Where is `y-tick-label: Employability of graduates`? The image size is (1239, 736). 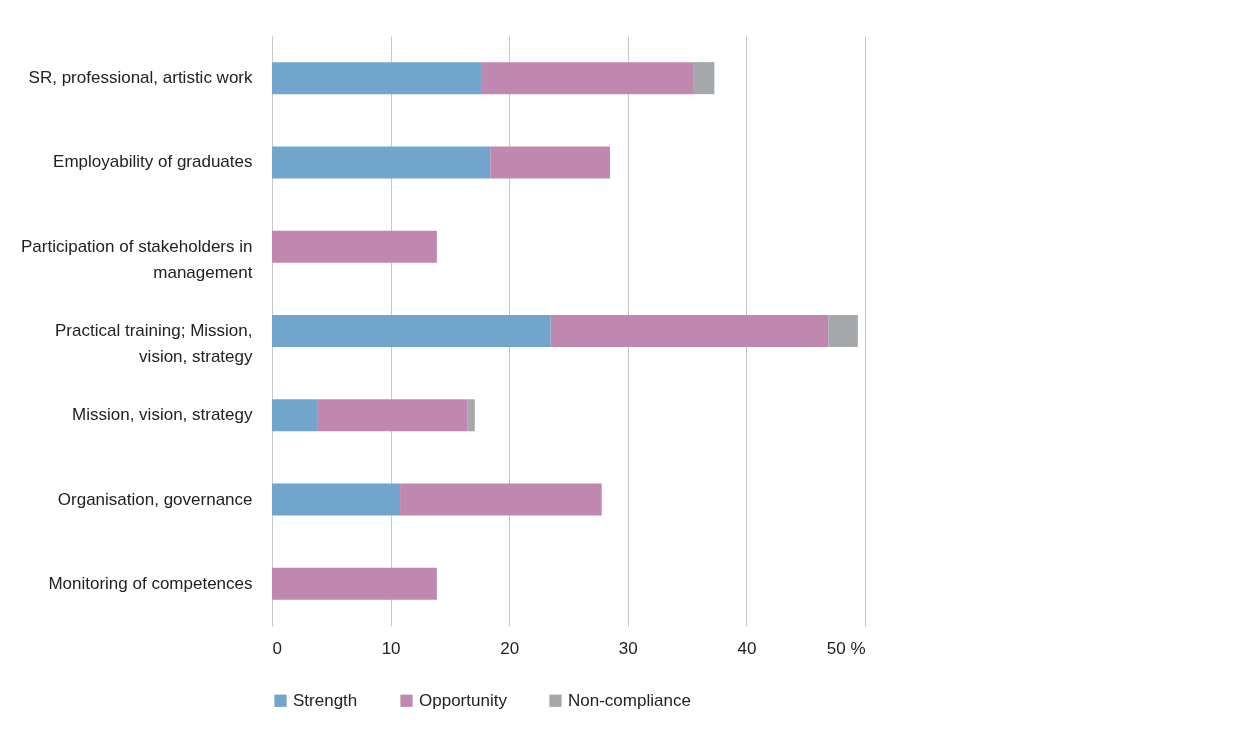 y-tick-label: Employability of graduates is located at coordinates (153, 162).